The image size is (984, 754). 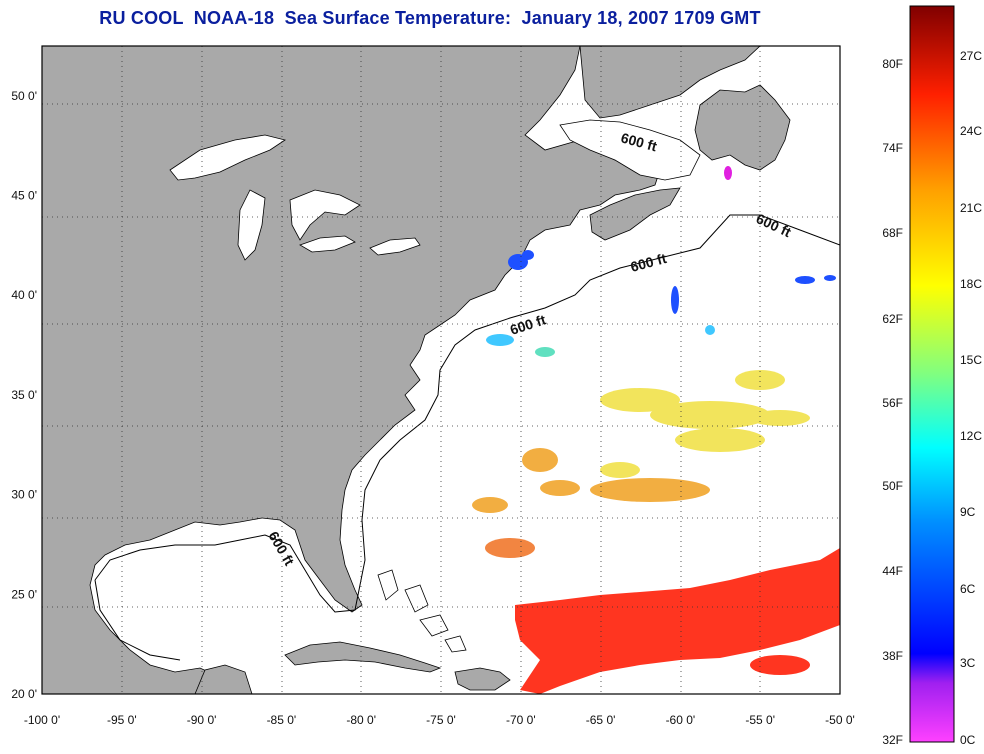 What do you see at coordinates (681, 720) in the screenshot?
I see `longitude-tick-label: -60 0'` at bounding box center [681, 720].